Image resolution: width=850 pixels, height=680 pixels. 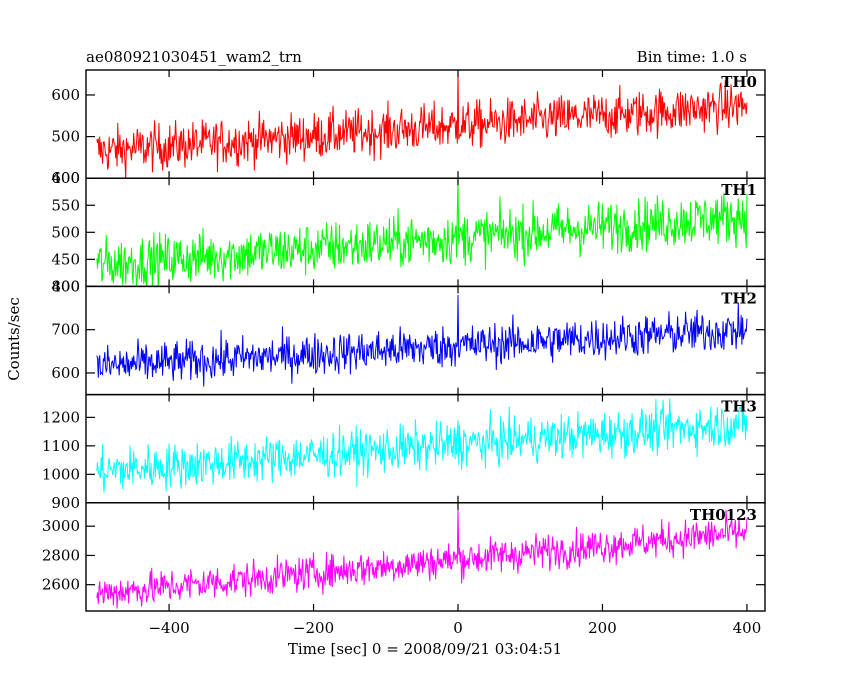 What do you see at coordinates (422, 232) in the screenshot?
I see `series-line-th1` at bounding box center [422, 232].